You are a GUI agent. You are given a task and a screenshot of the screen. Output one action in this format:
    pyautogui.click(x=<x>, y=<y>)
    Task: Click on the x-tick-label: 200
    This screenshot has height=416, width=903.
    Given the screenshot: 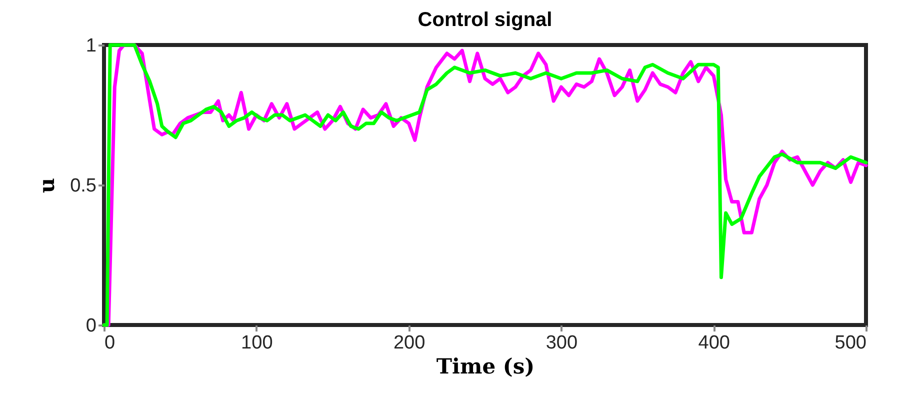 What is the action you would take?
    pyautogui.click(x=409, y=343)
    